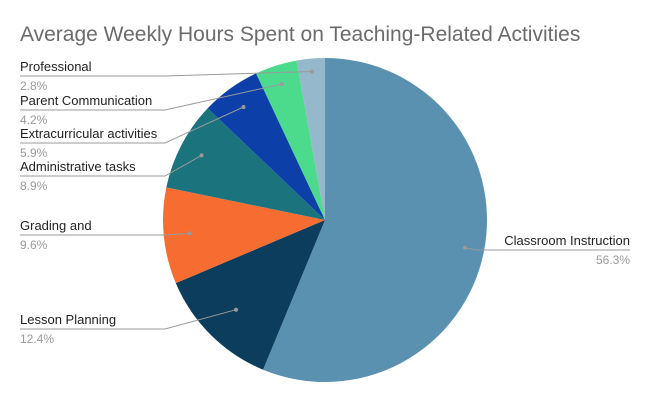 The image size is (650, 401). I want to click on slice-label-administrative-tasks: Administrative tasks, so click(78, 166).